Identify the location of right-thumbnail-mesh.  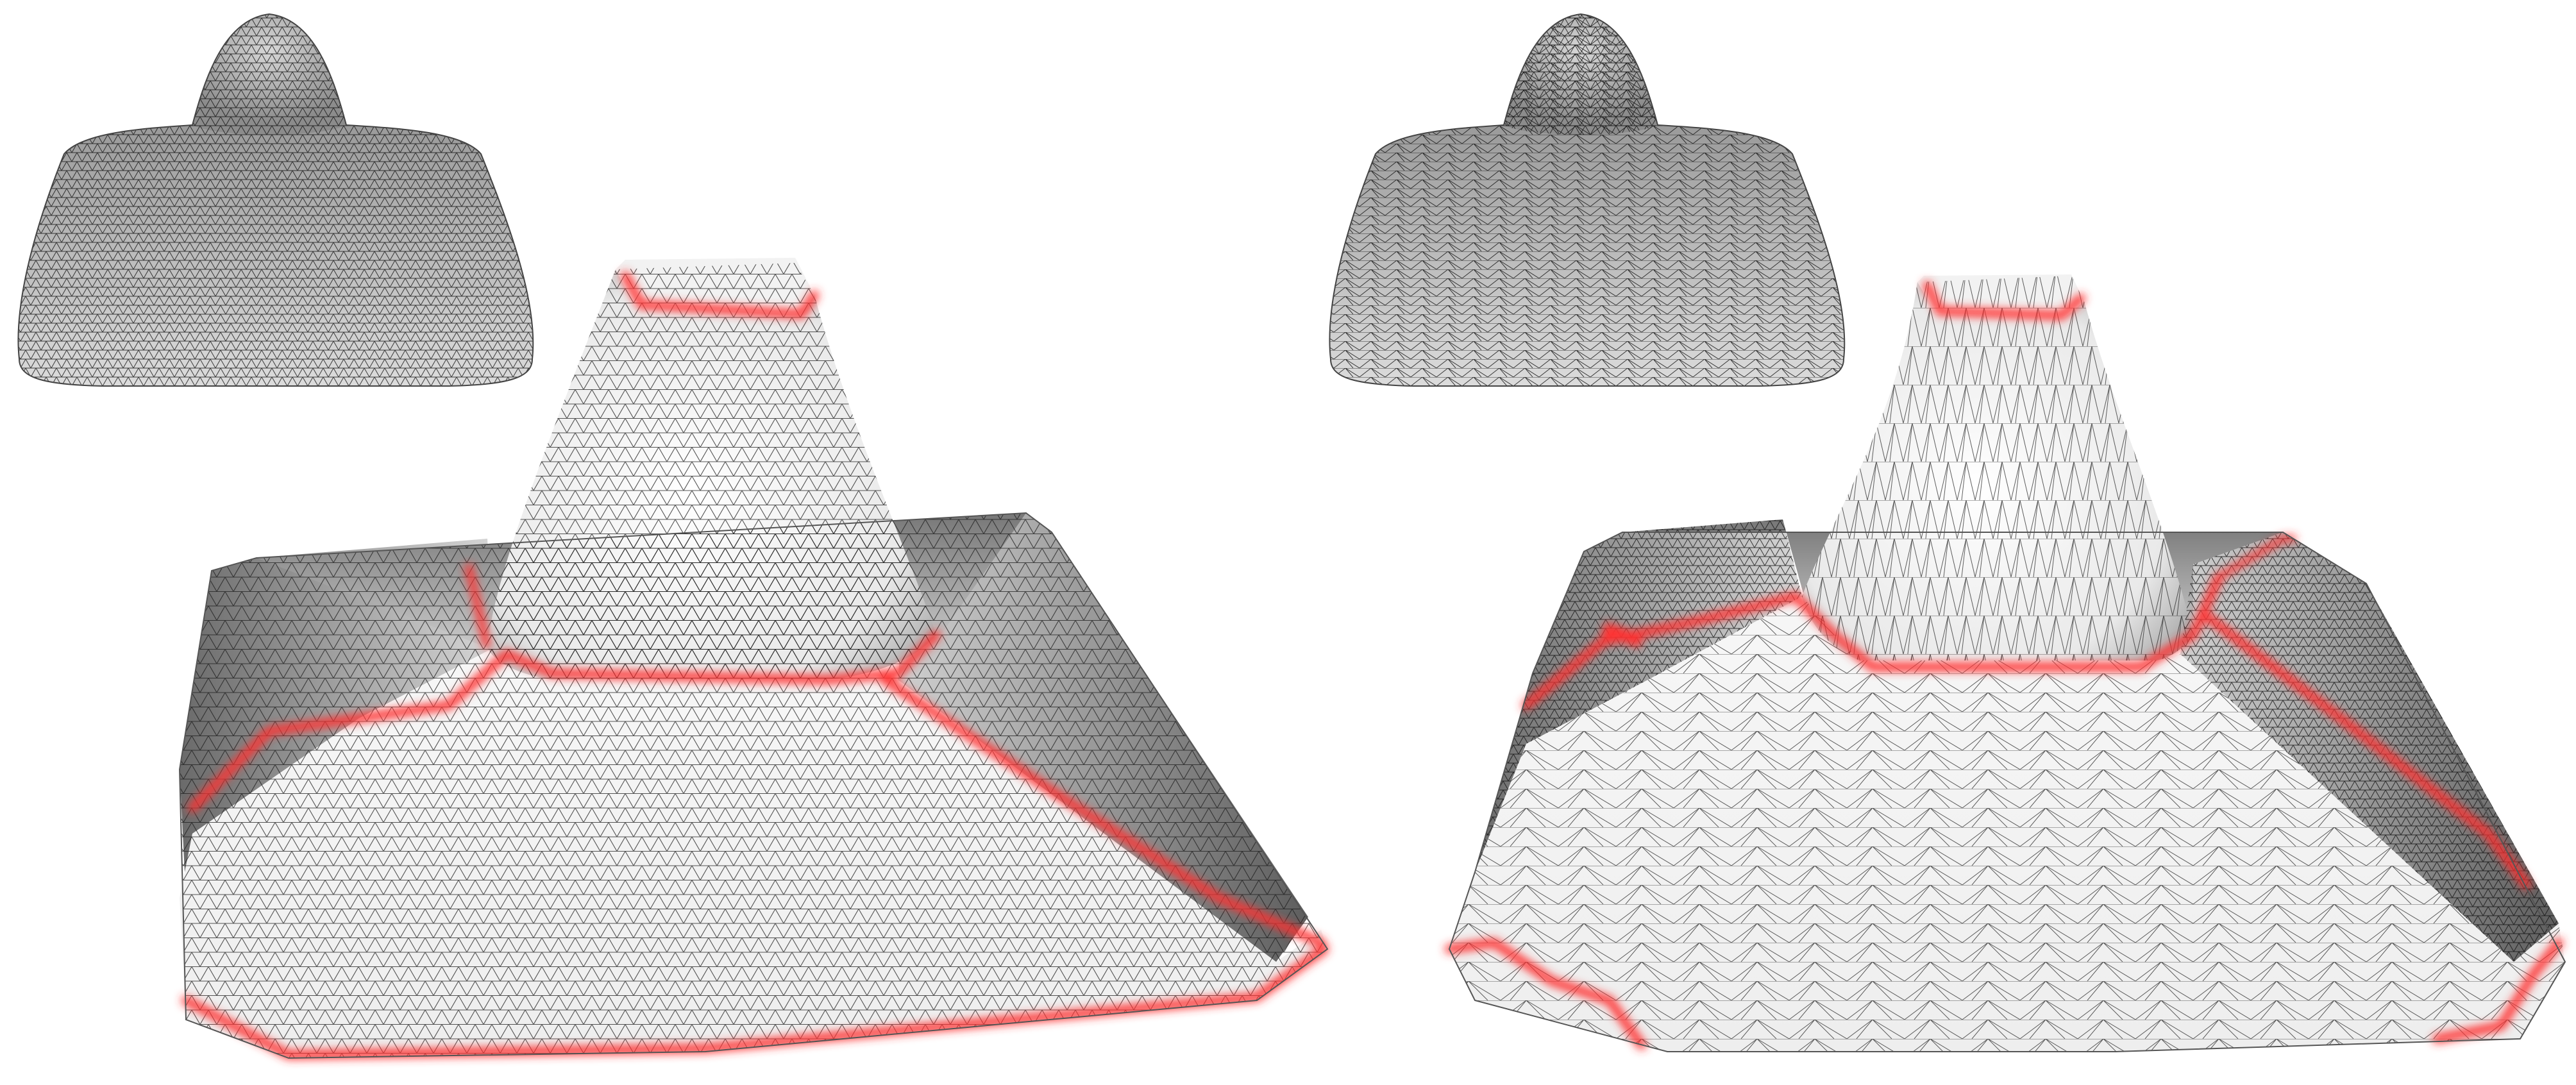
(1587, 200).